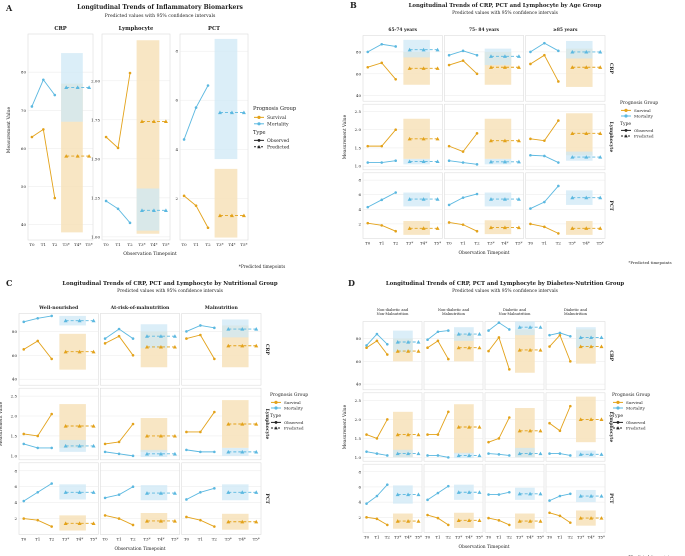 The height and width of the screenshot is (556, 685). I want to click on y-tick-label: 50, so click(24, 186).